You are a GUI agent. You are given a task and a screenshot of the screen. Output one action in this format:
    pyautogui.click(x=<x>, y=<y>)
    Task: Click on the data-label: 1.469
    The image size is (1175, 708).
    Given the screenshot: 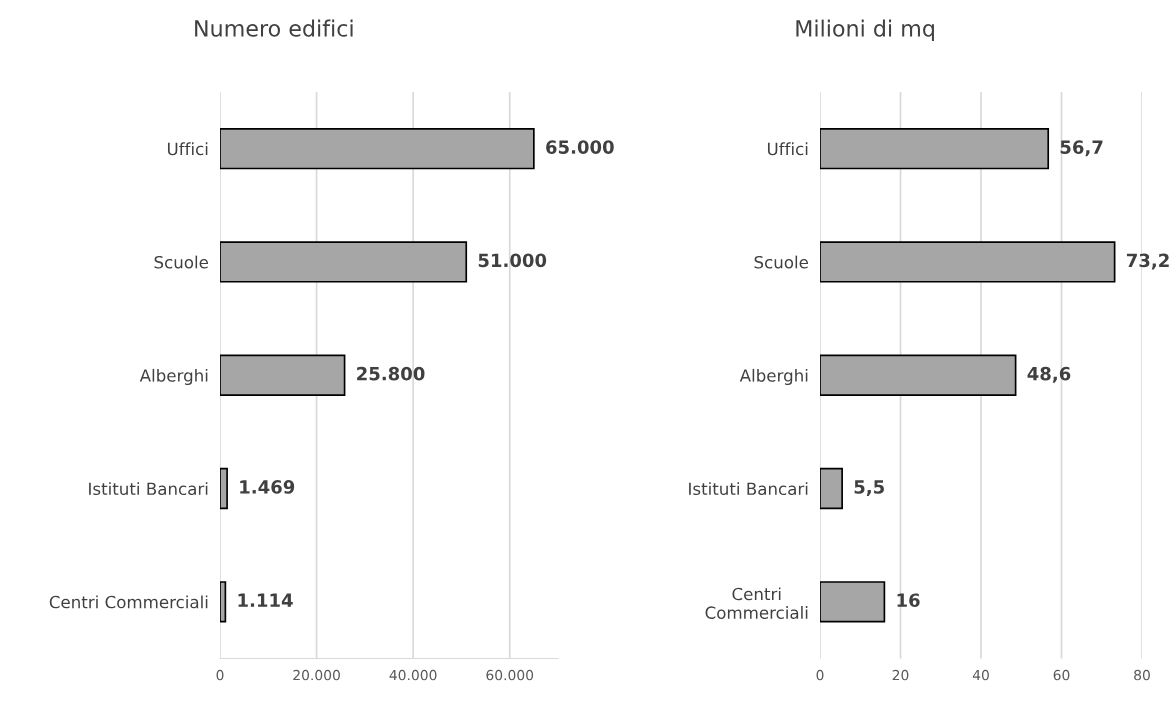 What is the action you would take?
    pyautogui.click(x=267, y=487)
    